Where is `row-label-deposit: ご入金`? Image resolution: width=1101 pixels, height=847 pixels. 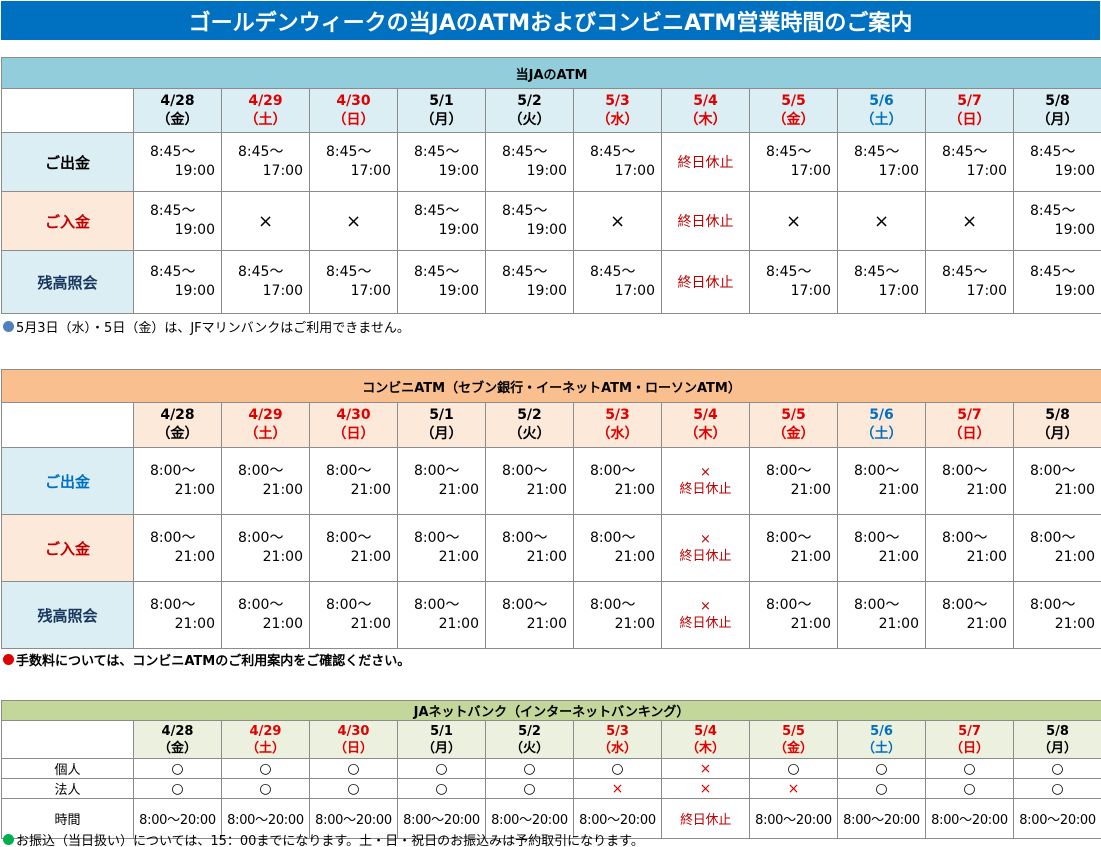 row-label-deposit: ご入金 is located at coordinates (67, 548).